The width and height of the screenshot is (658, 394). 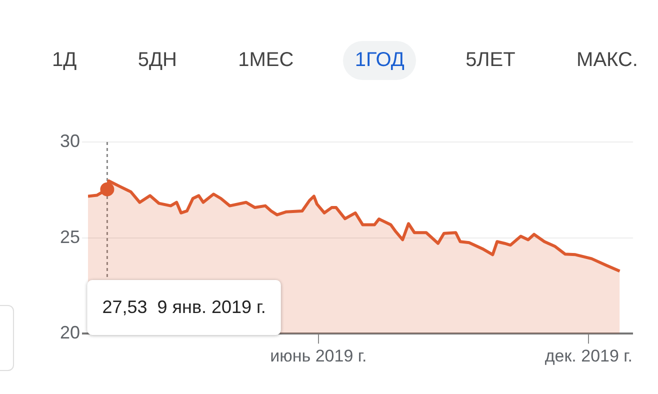 What do you see at coordinates (607, 60) in the screenshot?
I see `text: МАКС.` at bounding box center [607, 60].